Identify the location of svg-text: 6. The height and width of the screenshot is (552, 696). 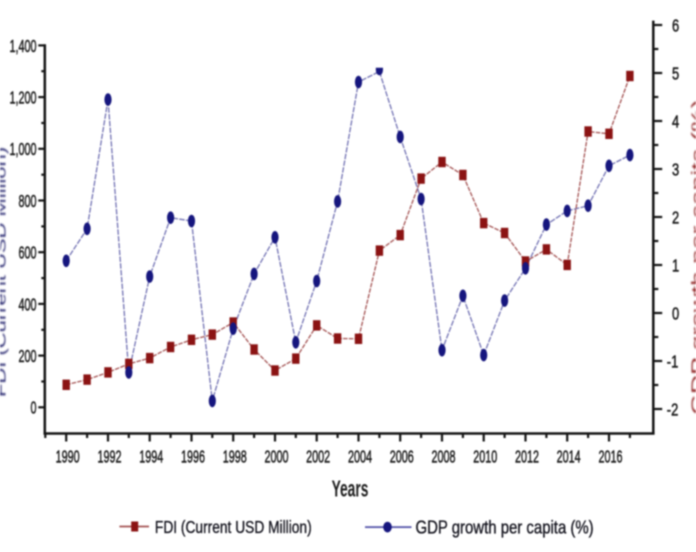
(675, 26).